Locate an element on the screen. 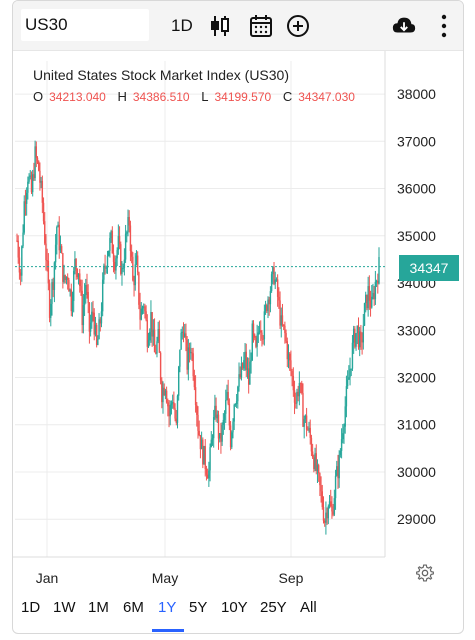 Image resolution: width=475 pixels, height=640 pixels. high-key: H is located at coordinates (122, 96).